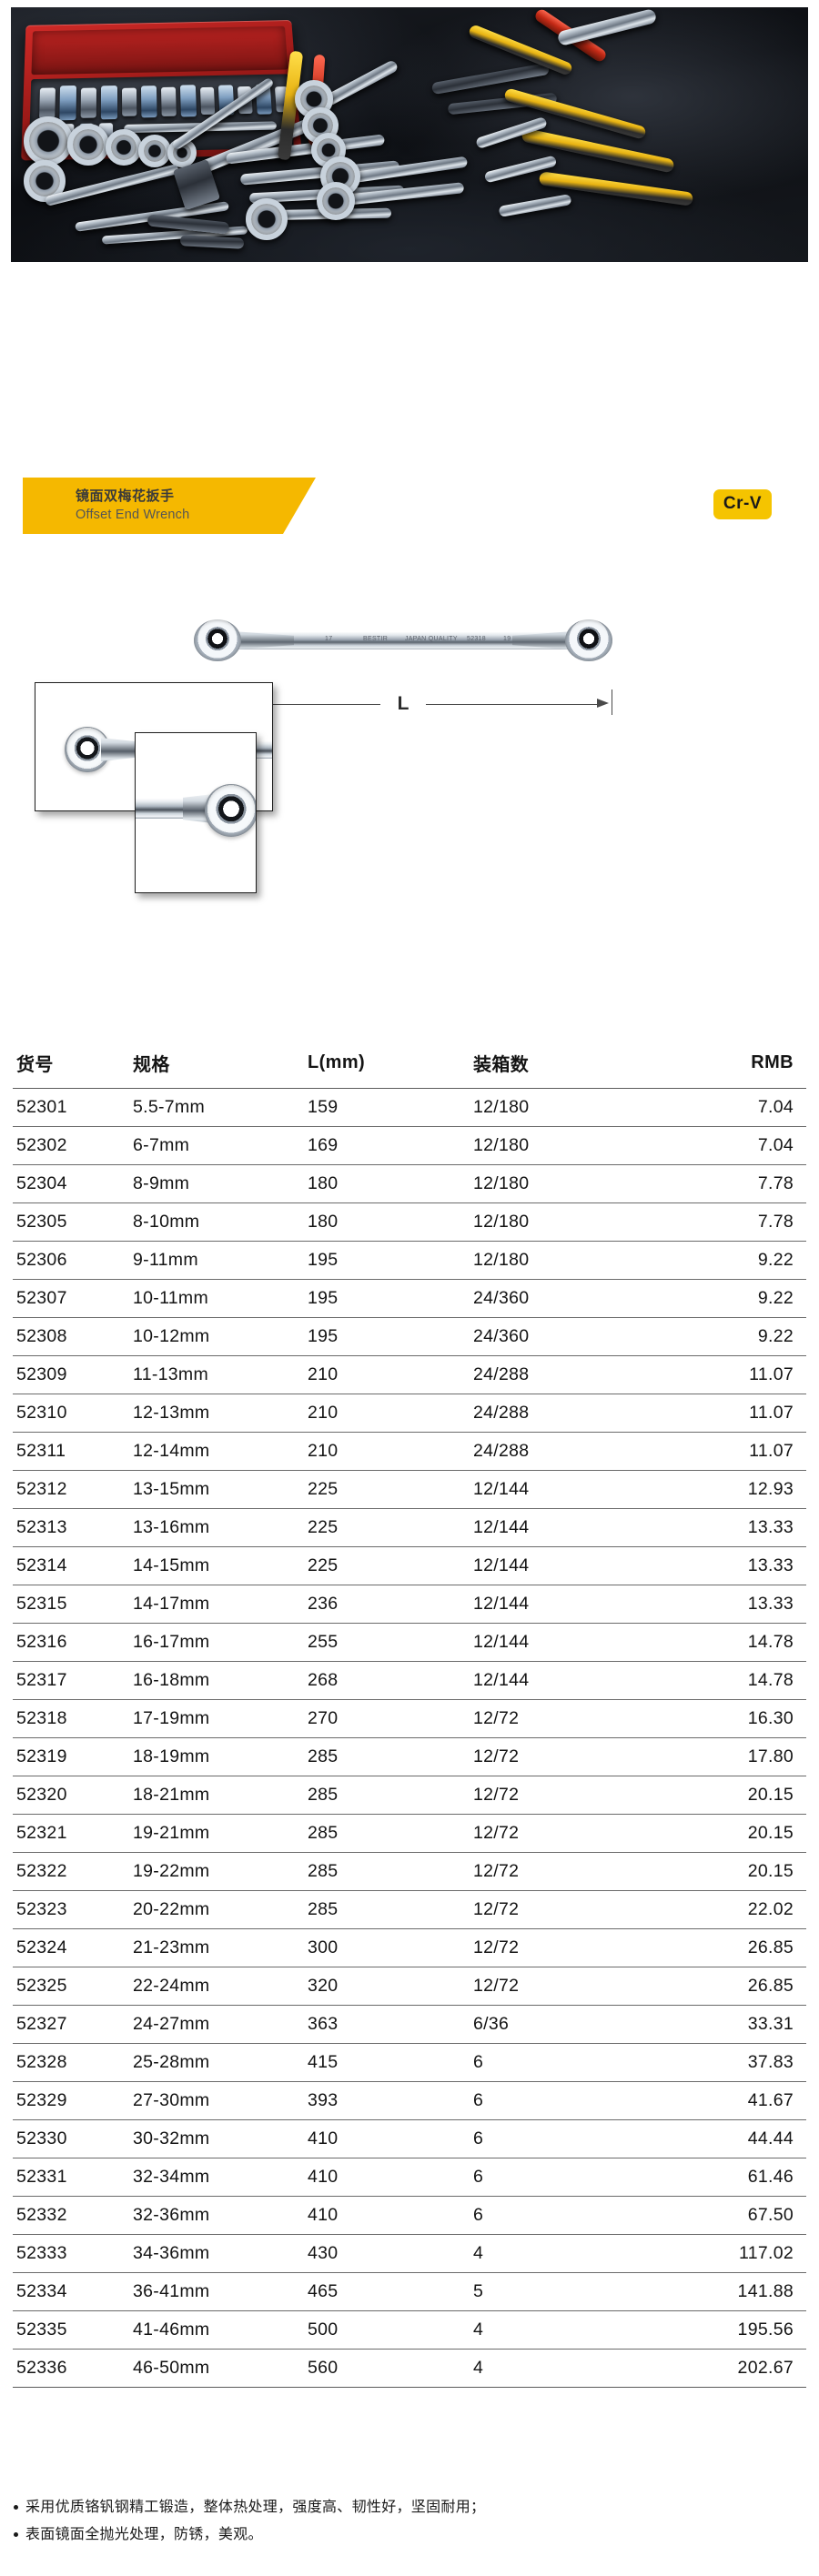  Describe the element at coordinates (73, 1986) in the screenshot. I see `cell-item-no: 52325` at that location.